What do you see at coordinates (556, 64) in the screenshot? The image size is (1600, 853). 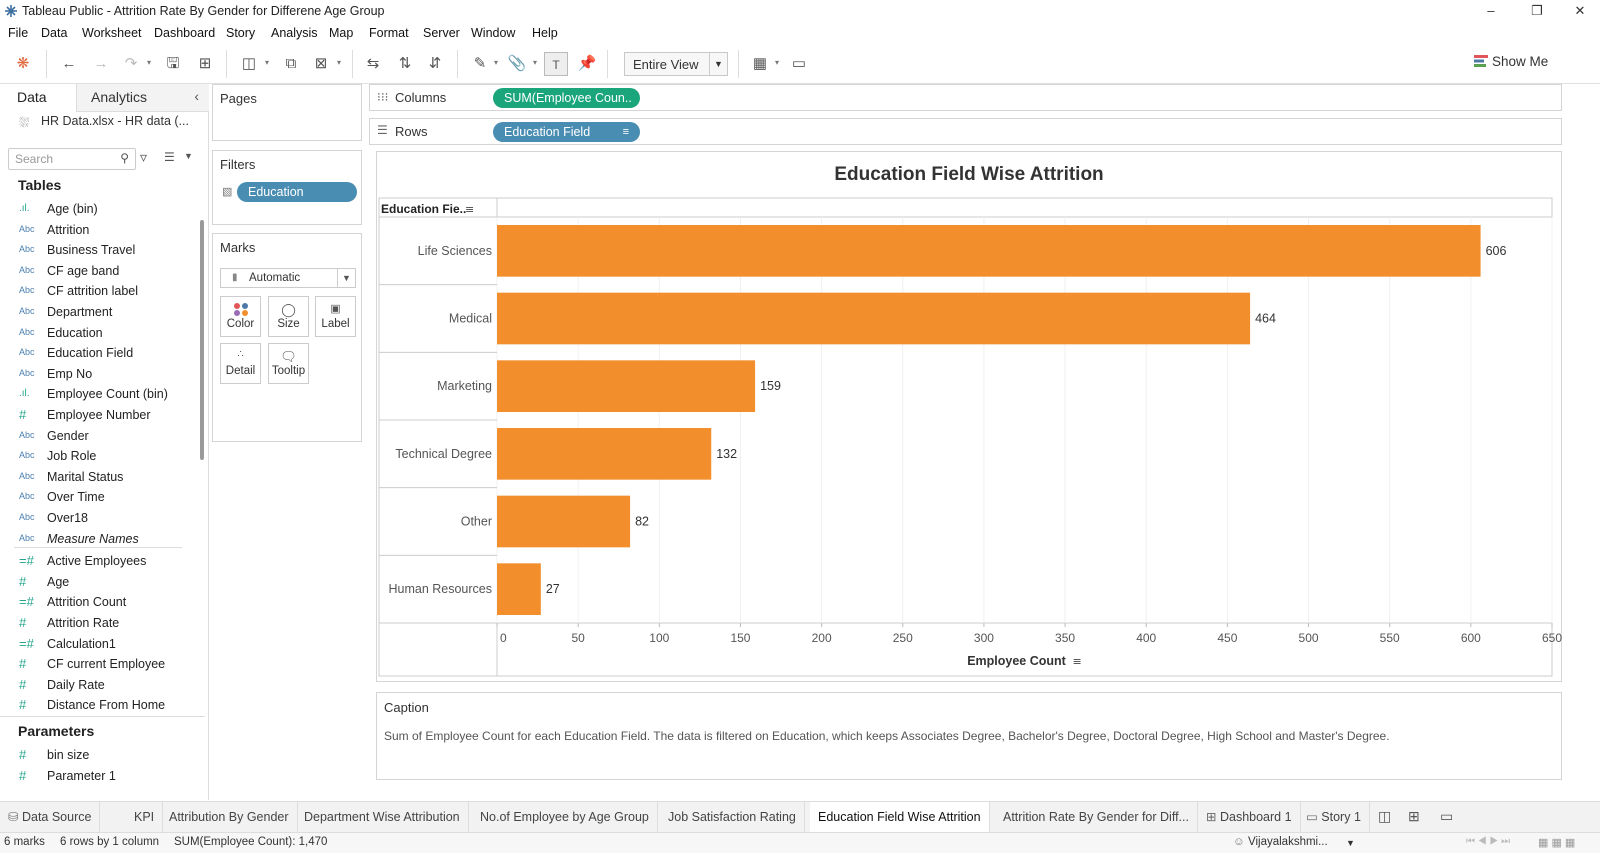 I see `show-mark-labels-icon: T` at bounding box center [556, 64].